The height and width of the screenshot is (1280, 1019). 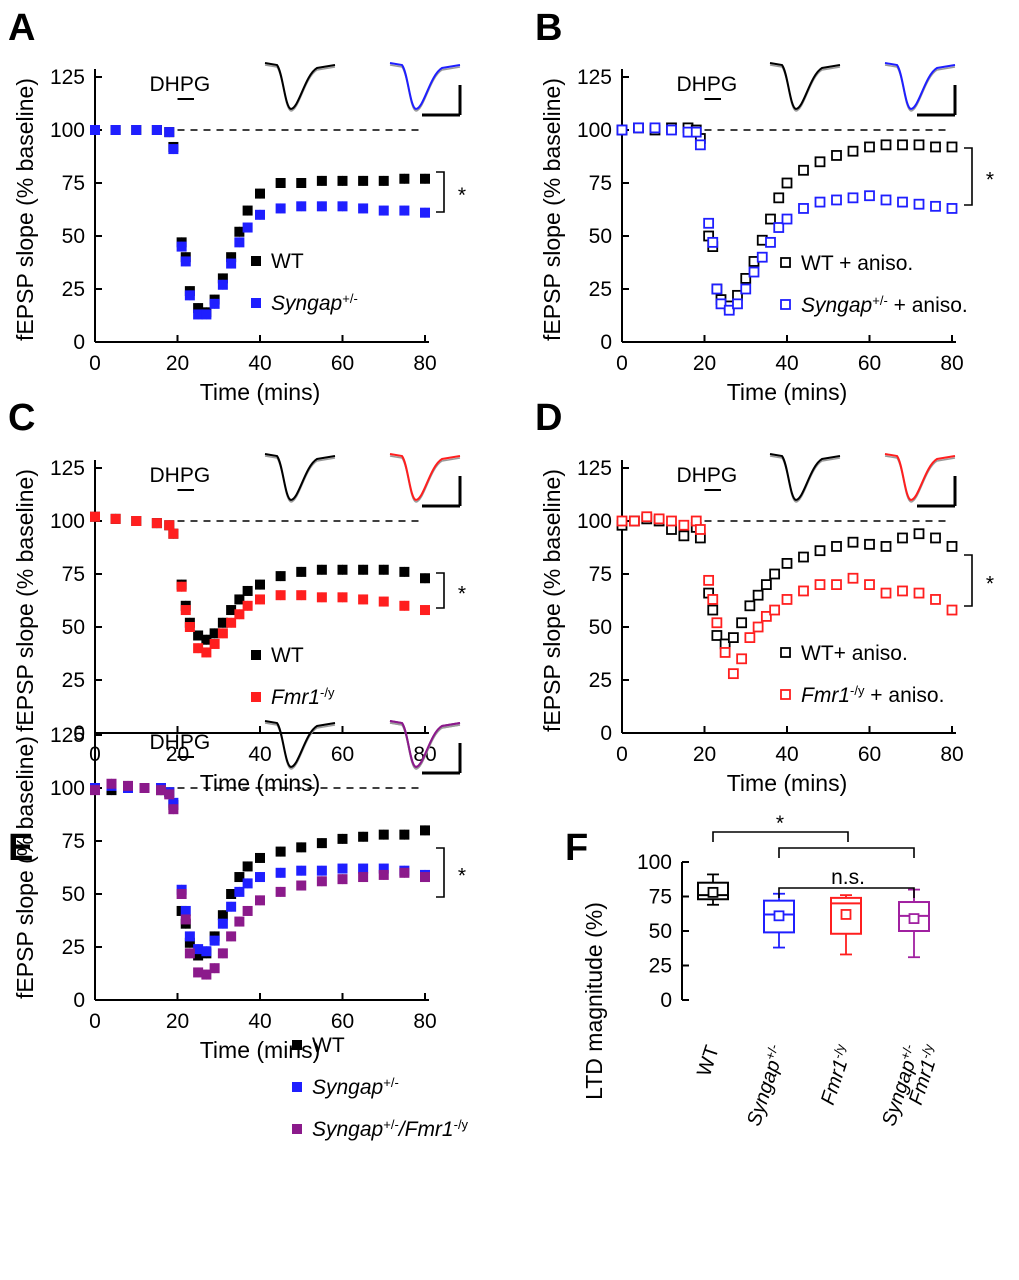 I want to click on legend-label-part: Fmr1, so click(x=295, y=697).